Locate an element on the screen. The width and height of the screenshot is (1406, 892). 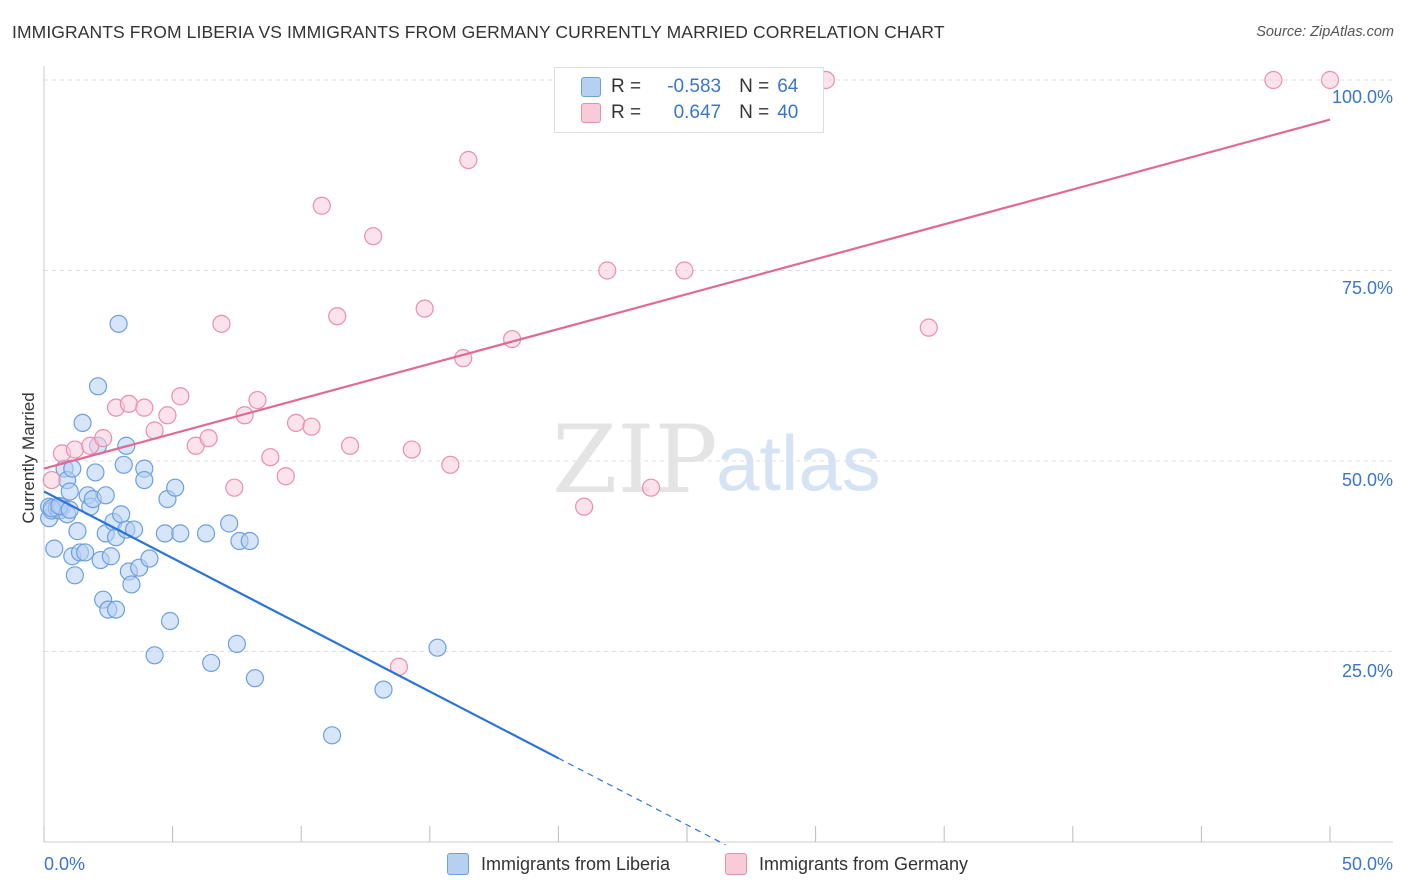
series-liberia-points is located at coordinates (243, 529).